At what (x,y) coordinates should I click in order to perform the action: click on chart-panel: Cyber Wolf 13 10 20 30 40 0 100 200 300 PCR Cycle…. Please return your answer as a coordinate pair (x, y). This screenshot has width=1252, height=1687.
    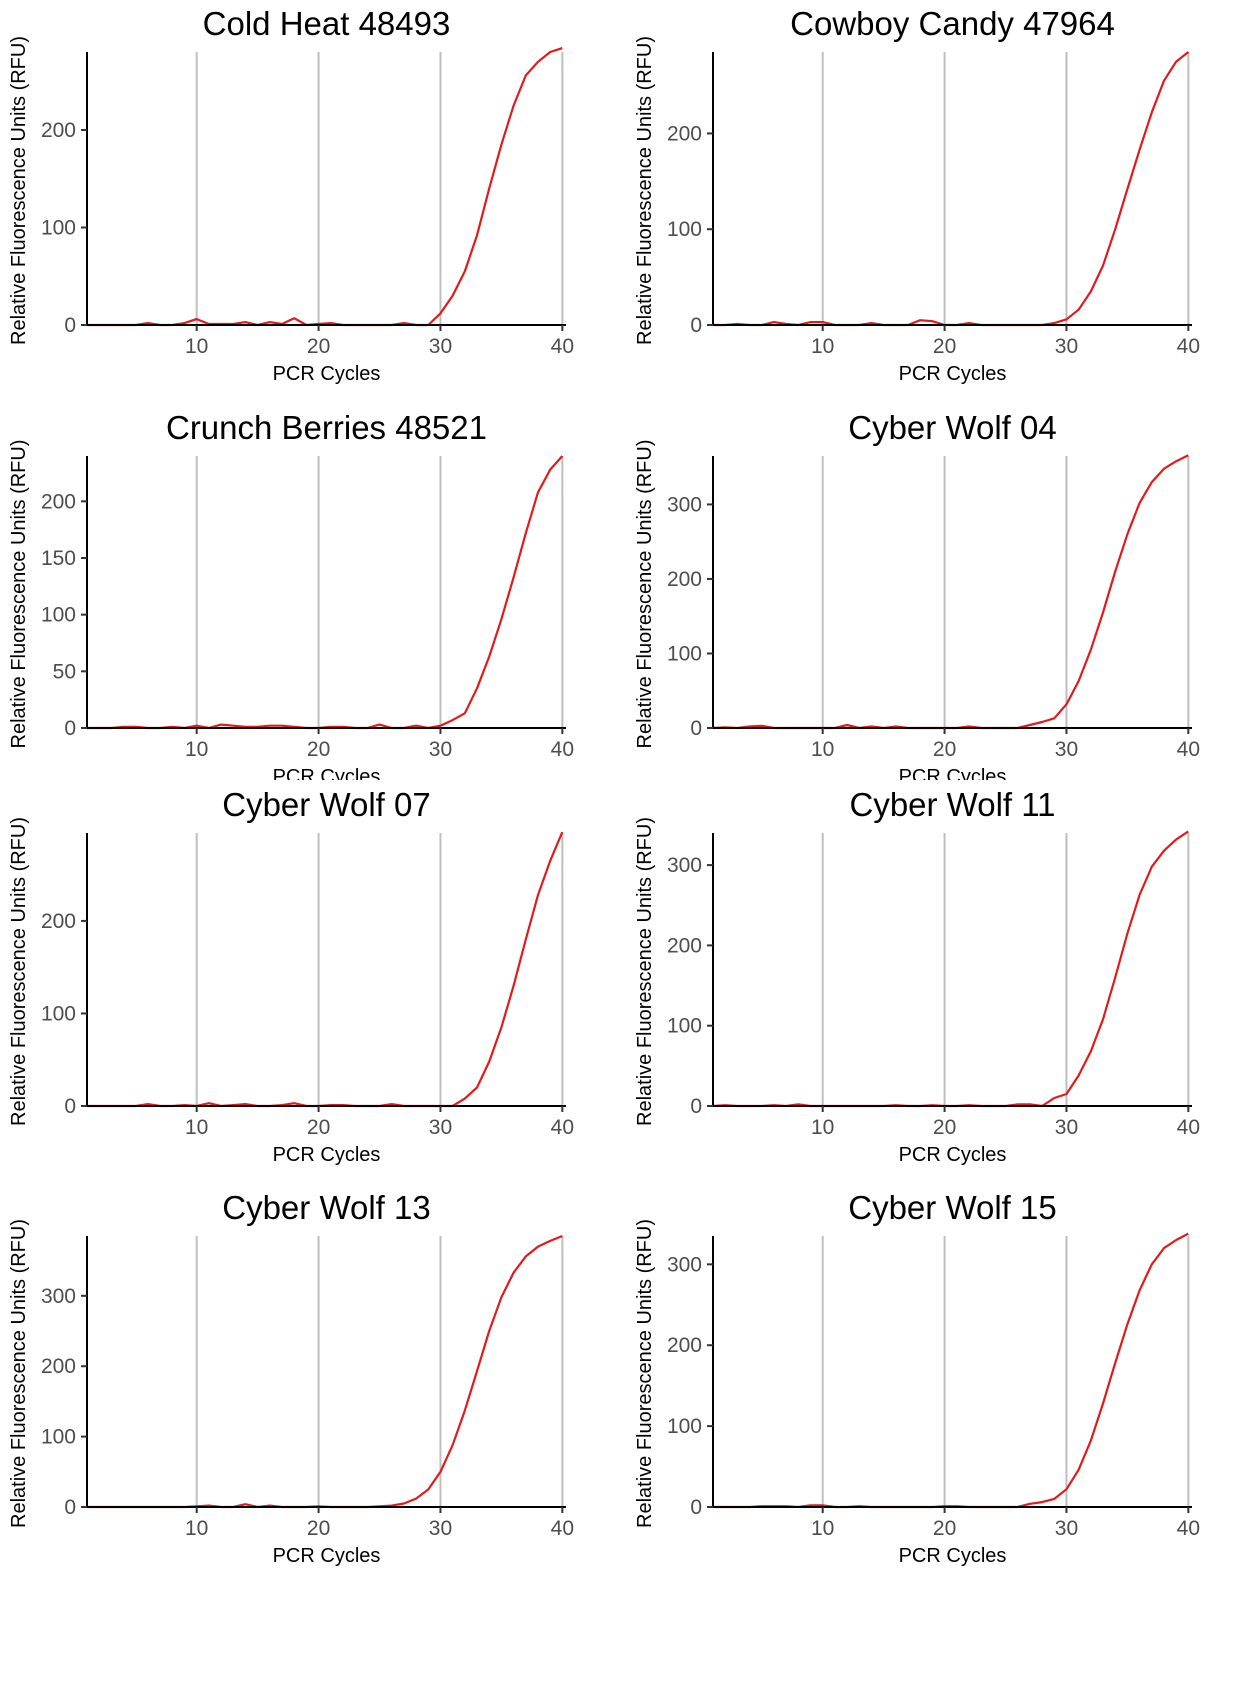
    Looking at the image, I should click on (313, 1384).